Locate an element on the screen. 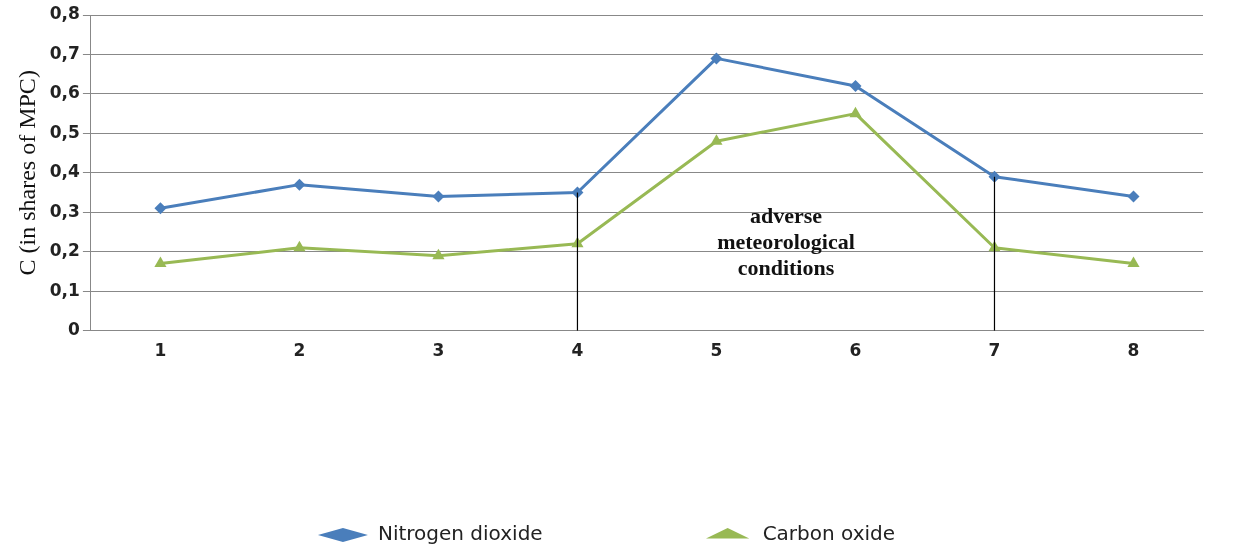  x-tick-label: 1 is located at coordinates (160, 350).